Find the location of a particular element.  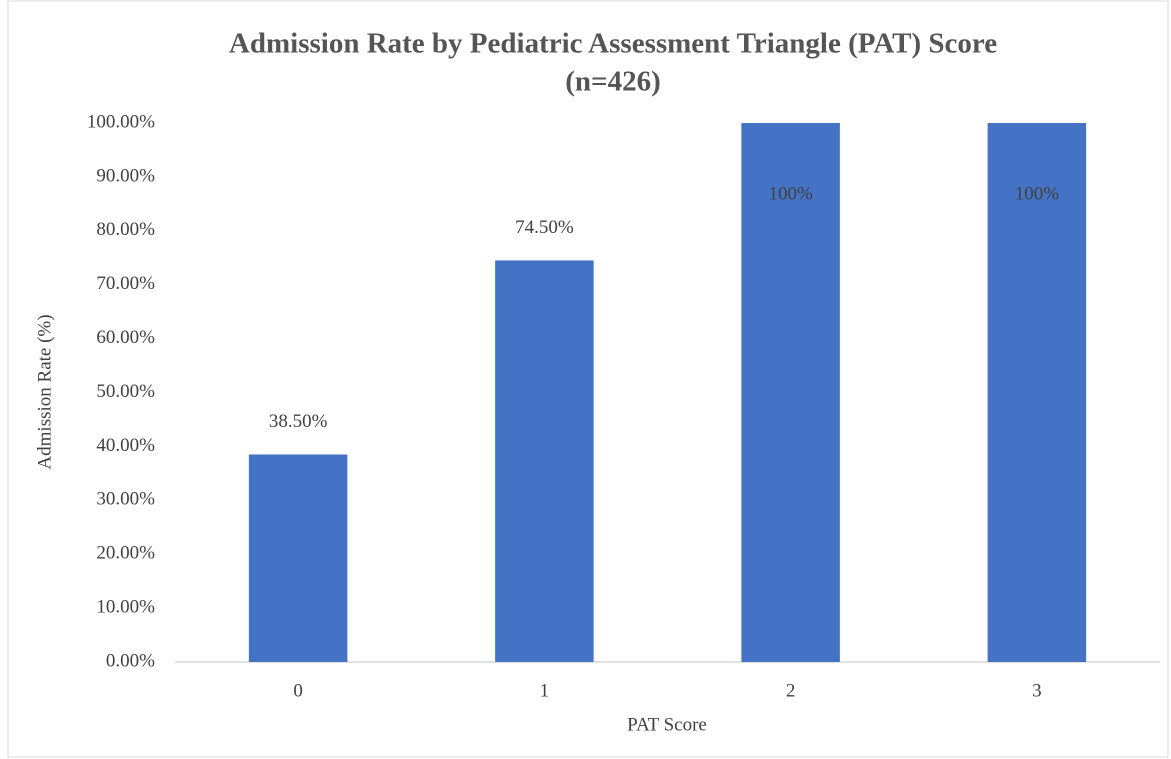

y-axis-title: Admission Rate (%) is located at coordinates (44, 391).